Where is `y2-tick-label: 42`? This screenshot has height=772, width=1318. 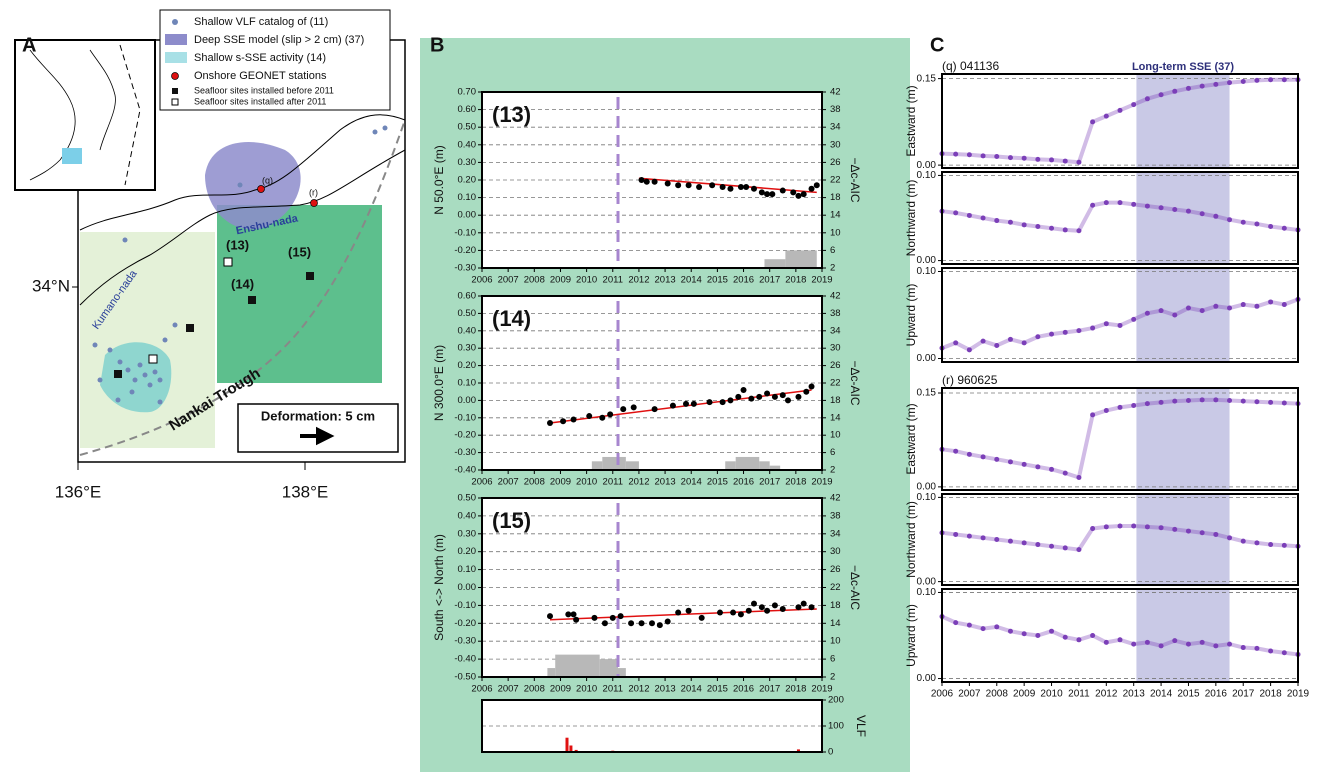 y2-tick-label: 42 is located at coordinates (835, 498).